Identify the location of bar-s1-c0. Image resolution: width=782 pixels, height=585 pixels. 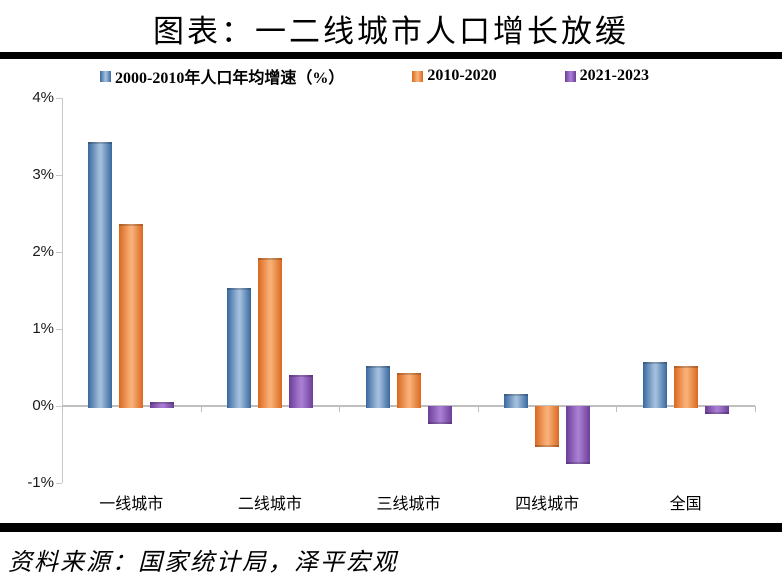
(131, 316).